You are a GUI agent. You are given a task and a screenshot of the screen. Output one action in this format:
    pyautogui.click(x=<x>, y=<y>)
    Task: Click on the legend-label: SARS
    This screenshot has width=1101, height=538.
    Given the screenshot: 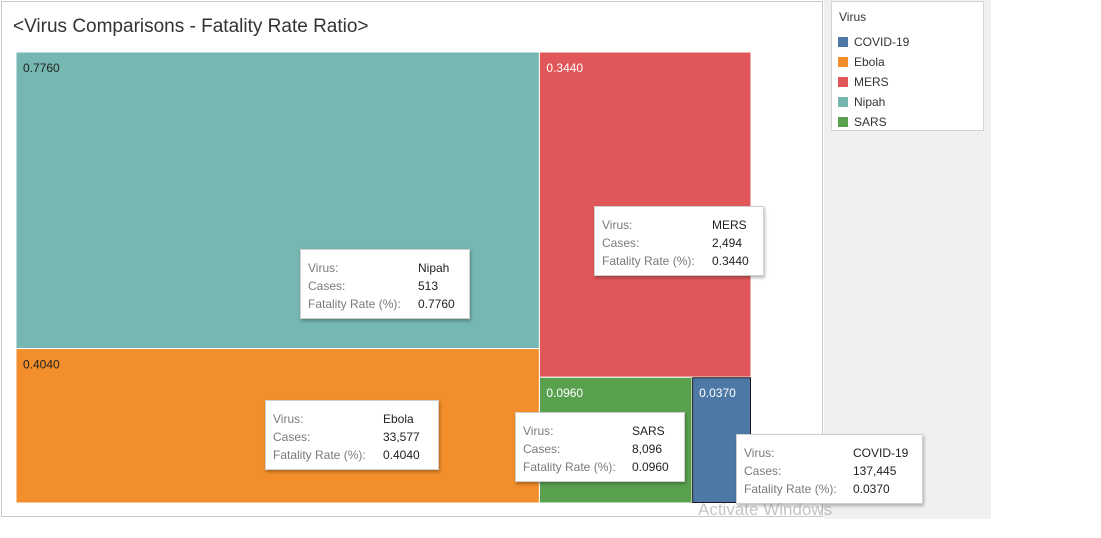 What is the action you would take?
    pyautogui.click(x=870, y=122)
    